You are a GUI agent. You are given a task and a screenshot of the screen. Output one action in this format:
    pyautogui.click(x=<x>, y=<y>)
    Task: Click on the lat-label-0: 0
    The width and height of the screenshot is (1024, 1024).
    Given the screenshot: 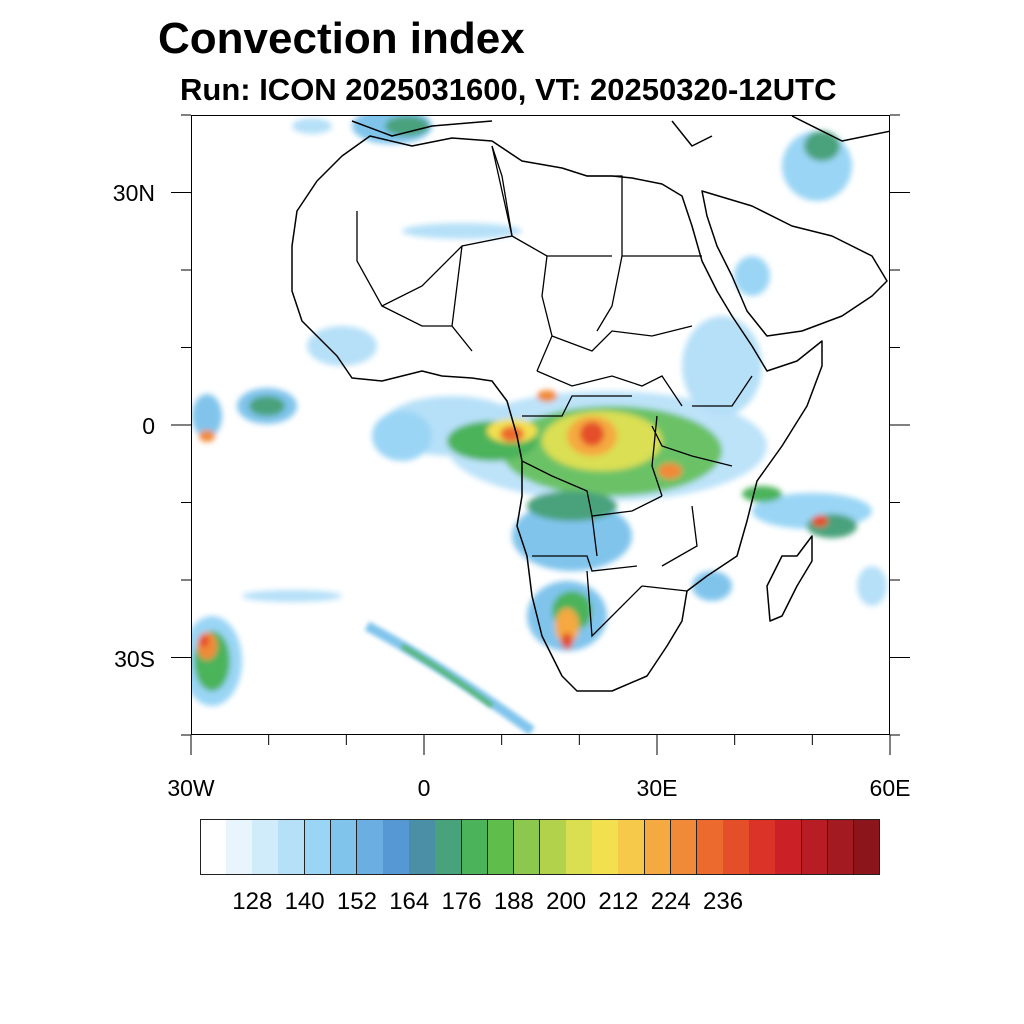 What is the action you would take?
    pyautogui.click(x=148, y=426)
    